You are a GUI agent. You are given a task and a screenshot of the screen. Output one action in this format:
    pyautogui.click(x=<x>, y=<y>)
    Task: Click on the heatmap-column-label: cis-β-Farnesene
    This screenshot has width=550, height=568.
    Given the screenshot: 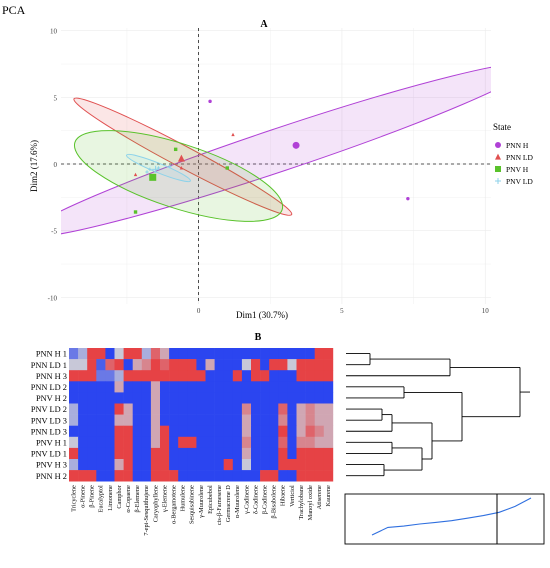 What is the action you would take?
    pyautogui.click(x=219, y=505)
    